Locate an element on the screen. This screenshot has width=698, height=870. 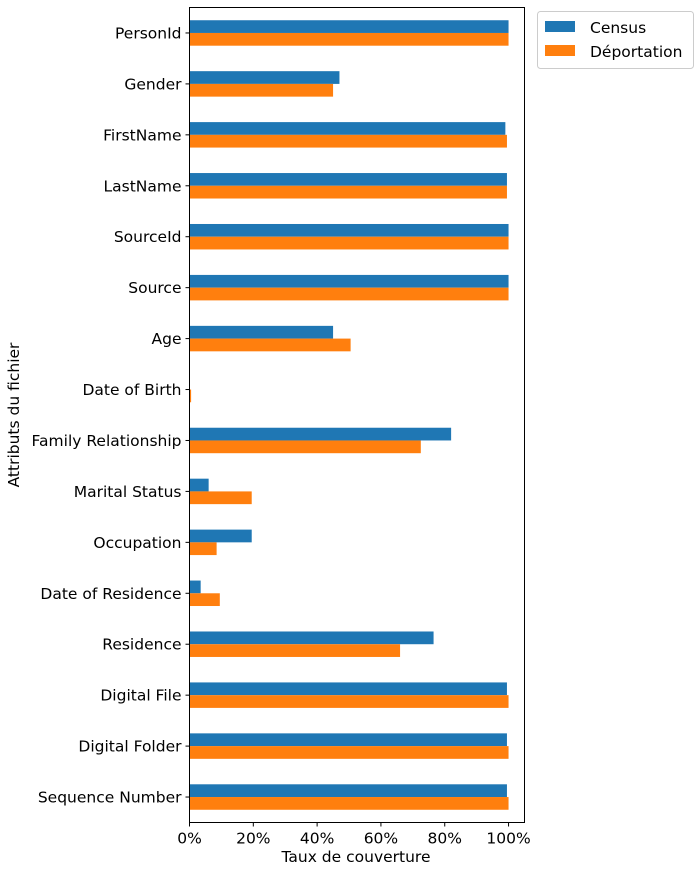
bar-census-age is located at coordinates (261, 332).